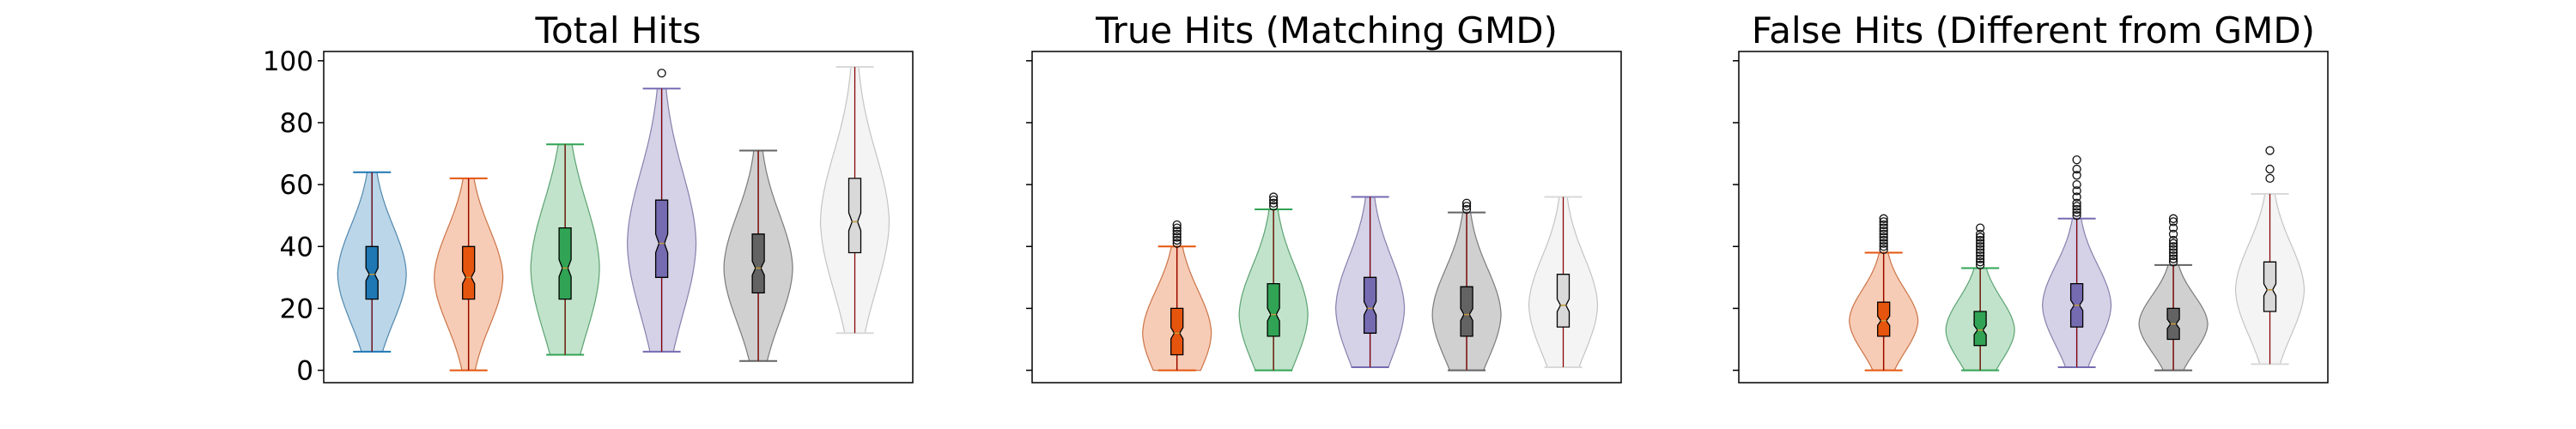 The image size is (2576, 429). Describe the element at coordinates (296, 123) in the screenshot. I see `y-tick-label: 80` at that location.